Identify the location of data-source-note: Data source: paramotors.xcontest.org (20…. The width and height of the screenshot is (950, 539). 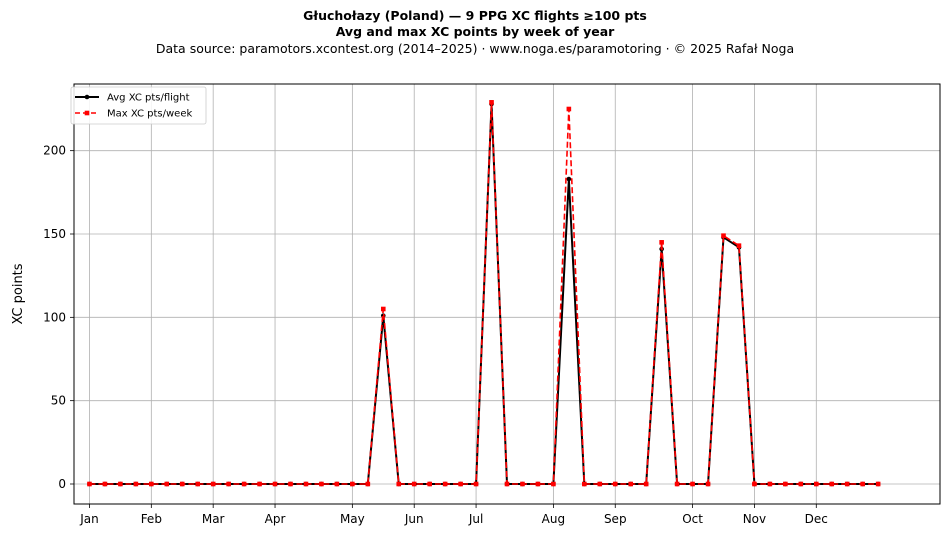
(475, 48).